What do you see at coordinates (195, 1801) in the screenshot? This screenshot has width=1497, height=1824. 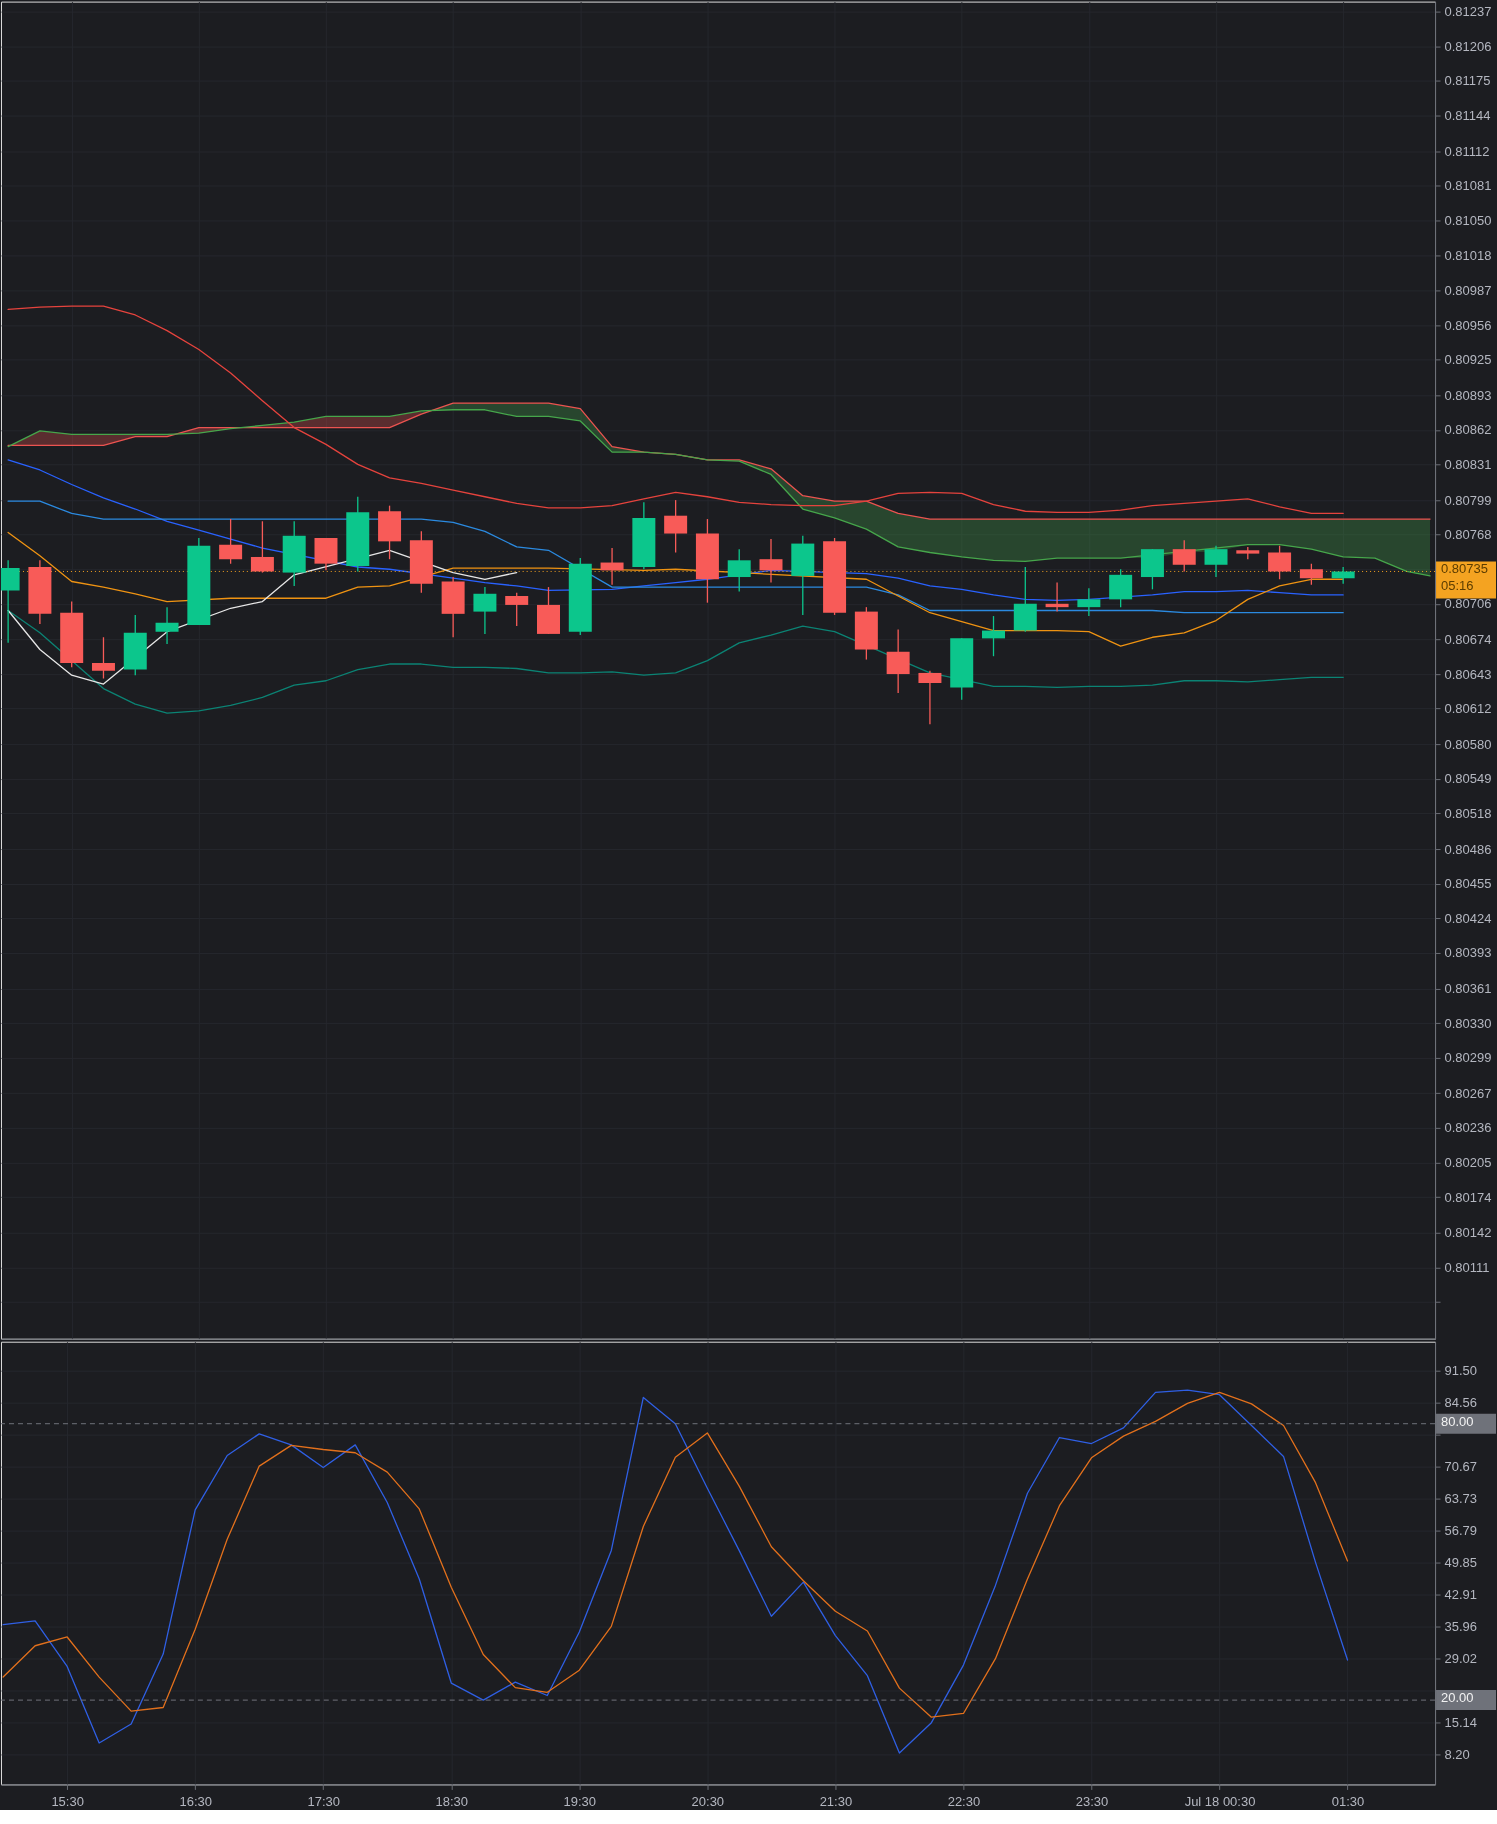 I see `x-tick-label: 16:30` at bounding box center [195, 1801].